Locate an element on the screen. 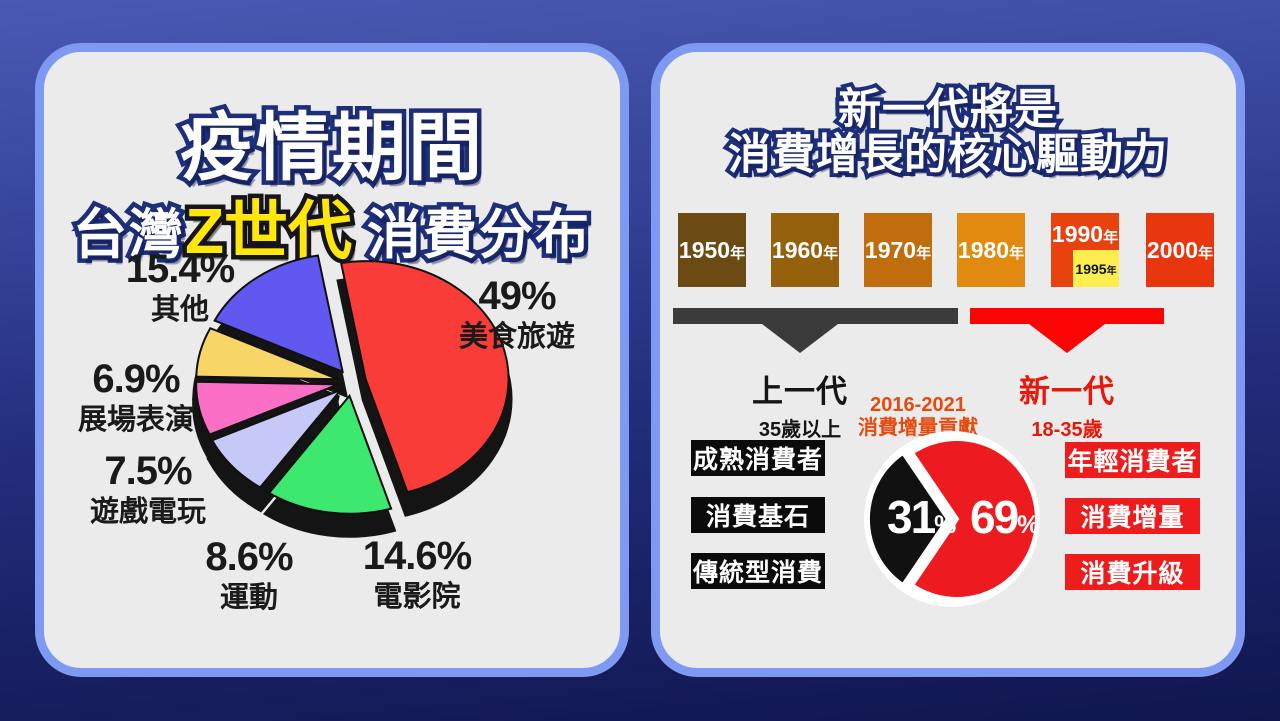  pie-value-others: 15.4% is located at coordinates (180, 269).